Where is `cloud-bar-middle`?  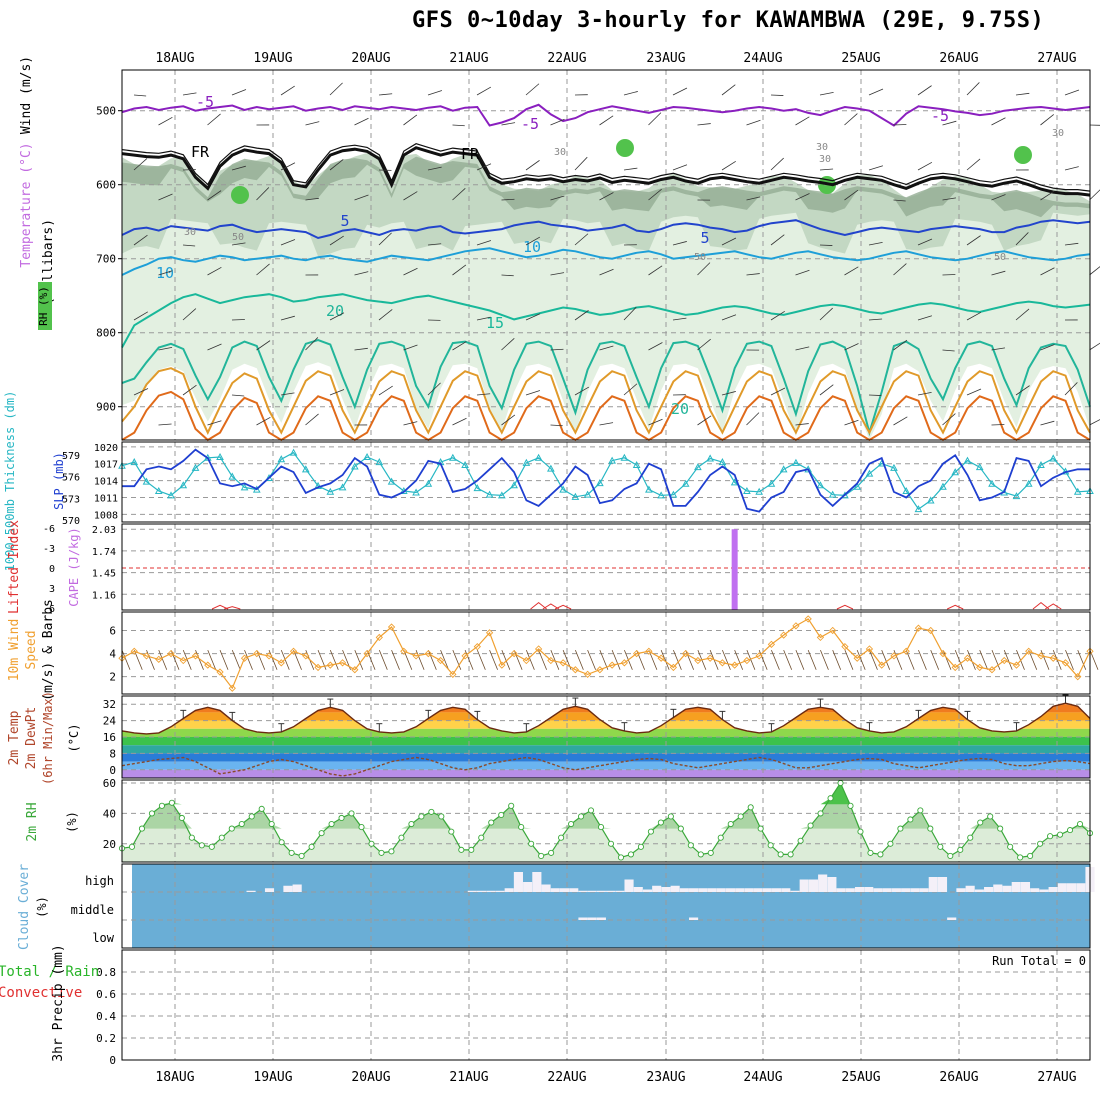
cloud-bar-middle is located at coordinates (583, 918).